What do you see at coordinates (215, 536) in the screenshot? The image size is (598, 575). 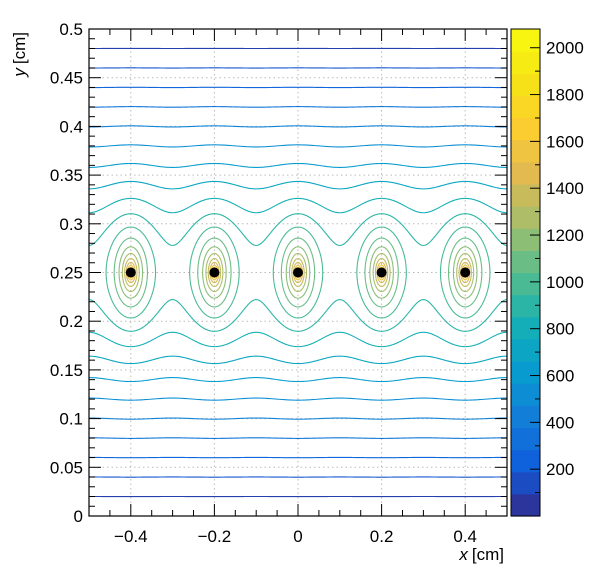 I see `x-tick-label: −0.2` at bounding box center [215, 536].